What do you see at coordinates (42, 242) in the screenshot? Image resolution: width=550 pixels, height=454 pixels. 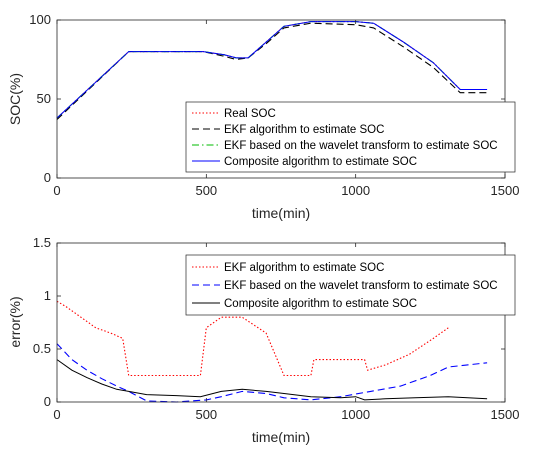 I see `error-y-tick-label: 1.5` at bounding box center [42, 242].